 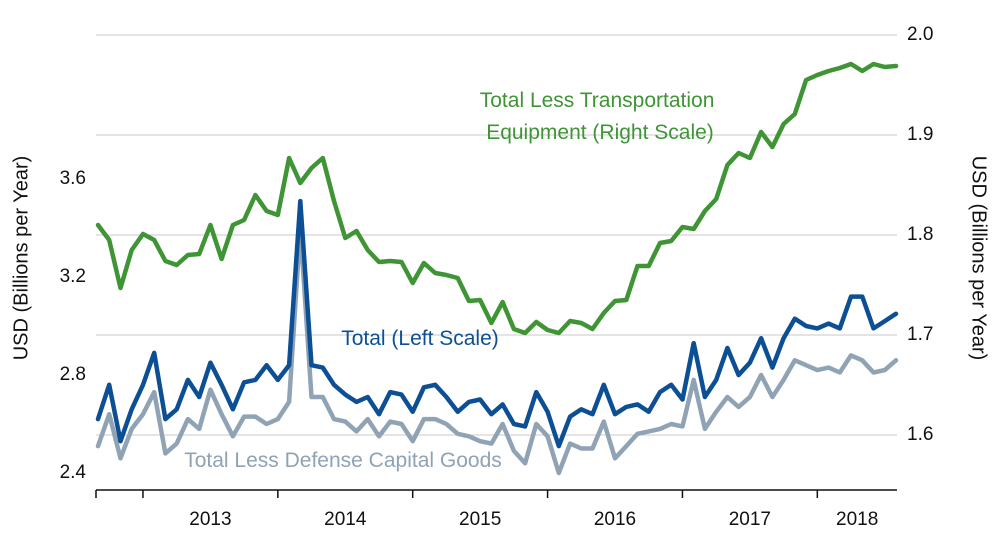 I want to click on right-axis-title: USD (Billions per Year), so click(x=979, y=258).